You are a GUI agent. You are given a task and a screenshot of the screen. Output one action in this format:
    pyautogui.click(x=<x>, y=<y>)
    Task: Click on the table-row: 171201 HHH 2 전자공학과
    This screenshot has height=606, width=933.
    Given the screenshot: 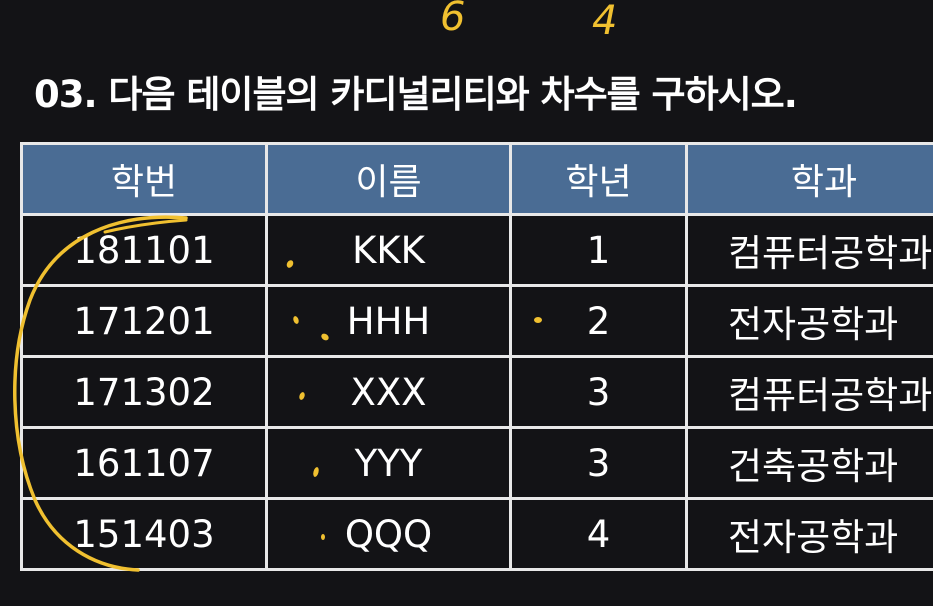 What is the action you would take?
    pyautogui.click(x=476, y=321)
    